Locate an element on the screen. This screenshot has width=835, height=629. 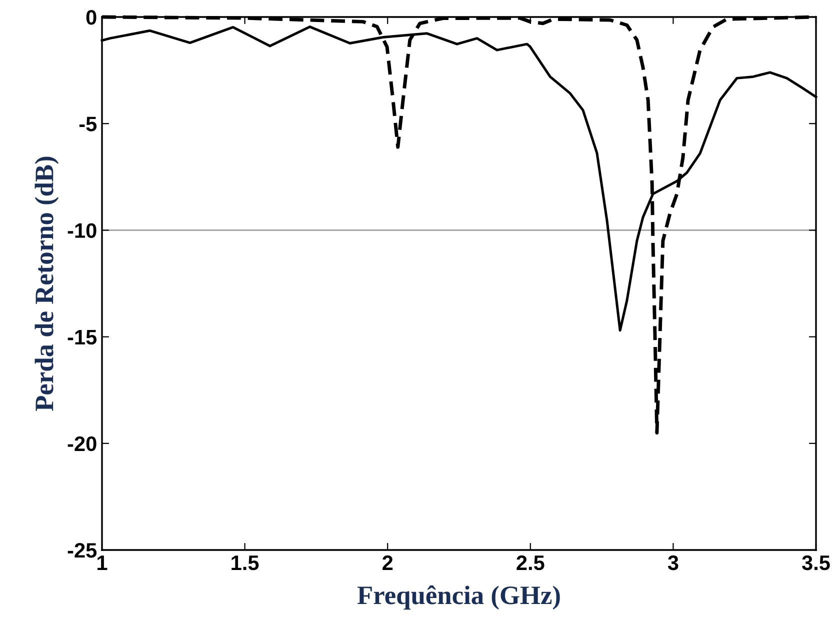
y-tick-label: -5 is located at coordinates (88, 124).